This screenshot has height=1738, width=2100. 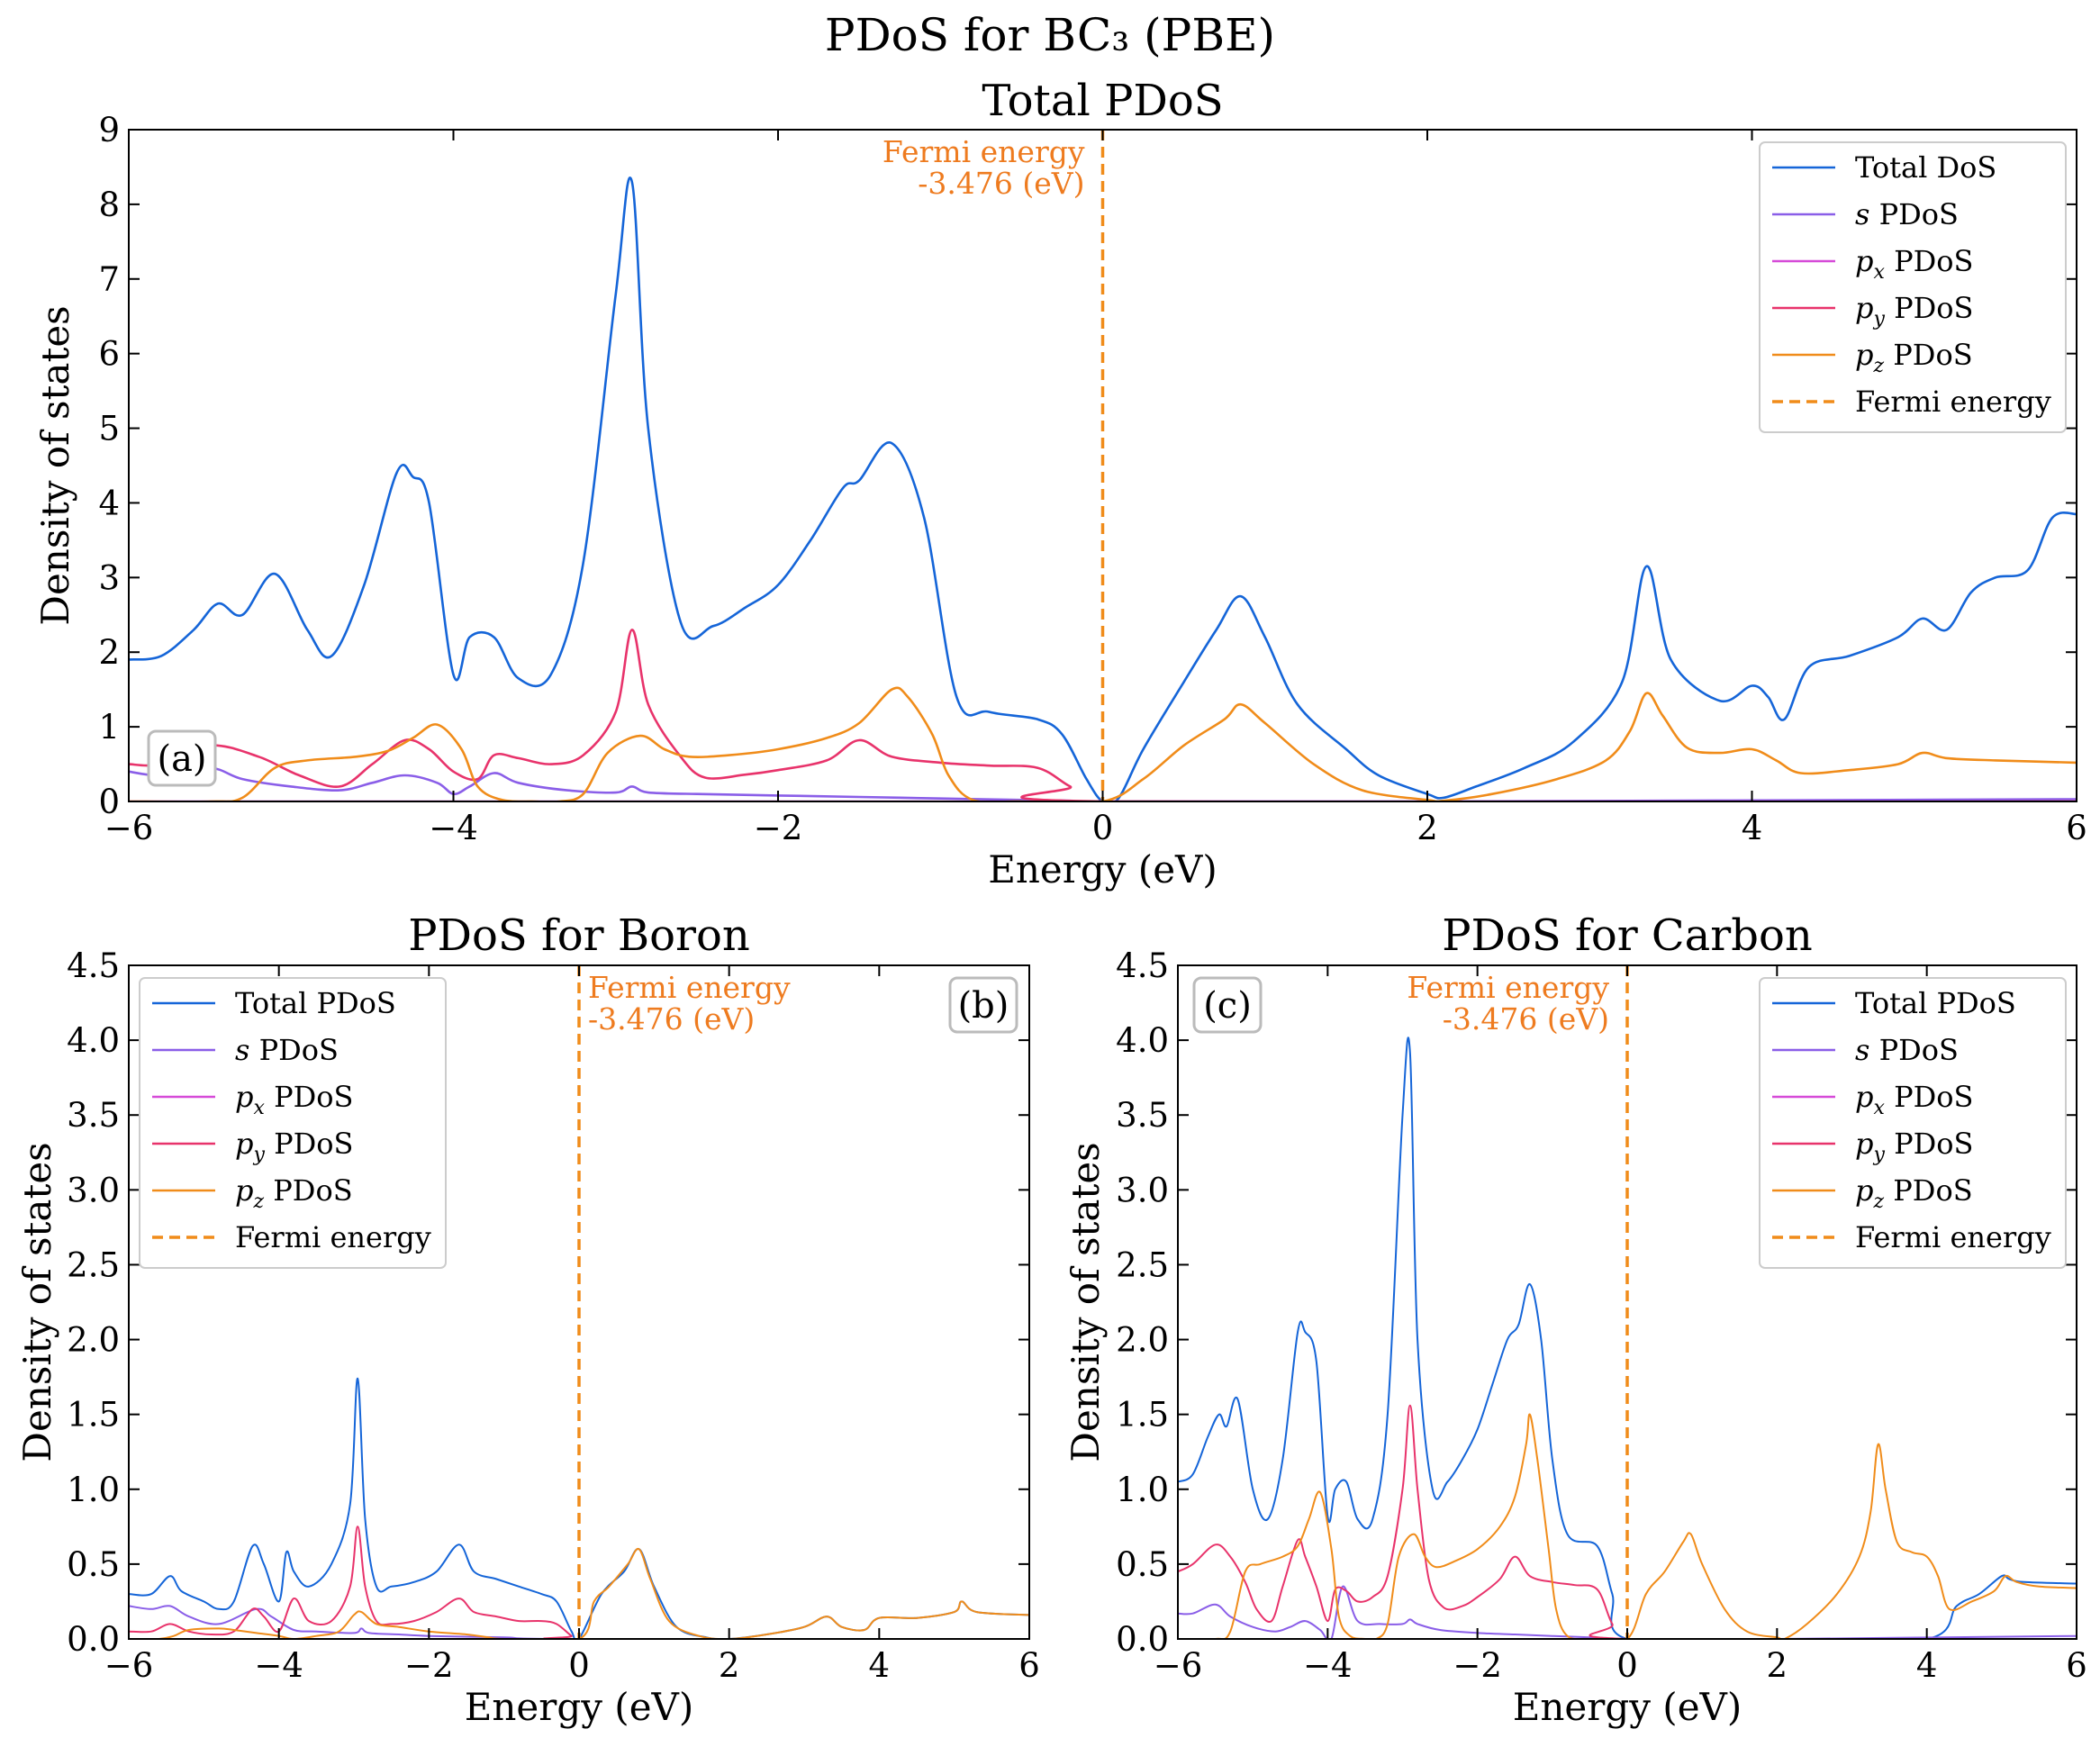 I want to click on panel-title: Total PDoS, so click(x=1102, y=101).